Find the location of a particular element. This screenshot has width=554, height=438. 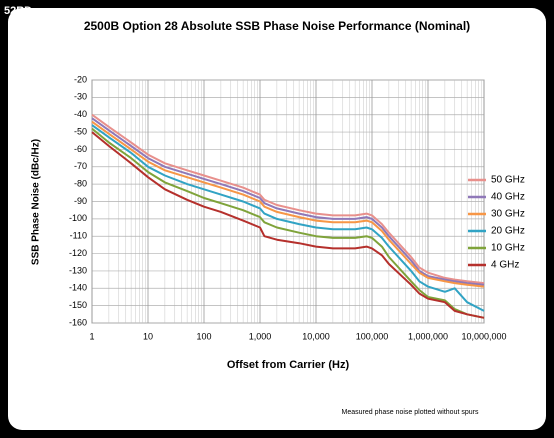

y-tick-label: -110 is located at coordinates (78, 236).